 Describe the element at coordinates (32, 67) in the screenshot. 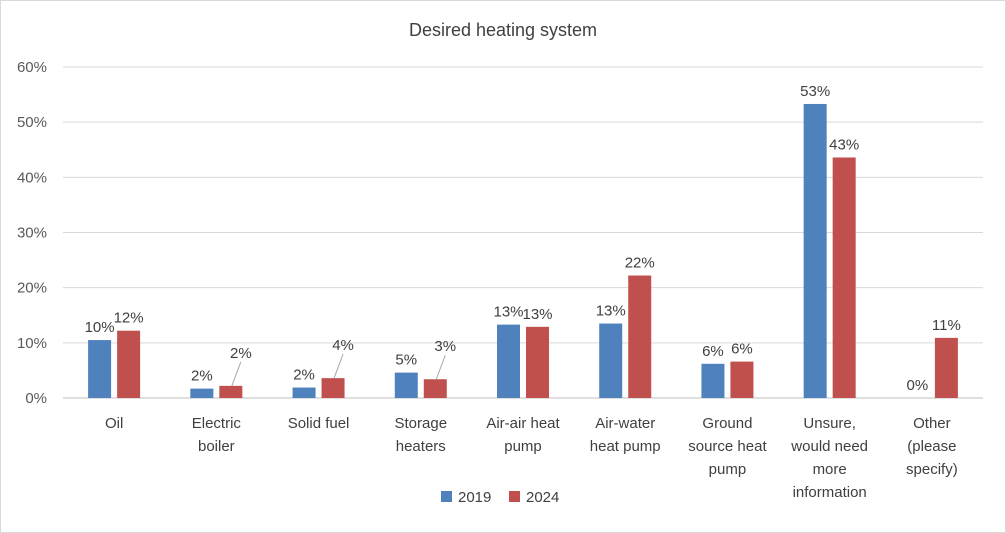

I see `y-tick-label: 60%` at that location.